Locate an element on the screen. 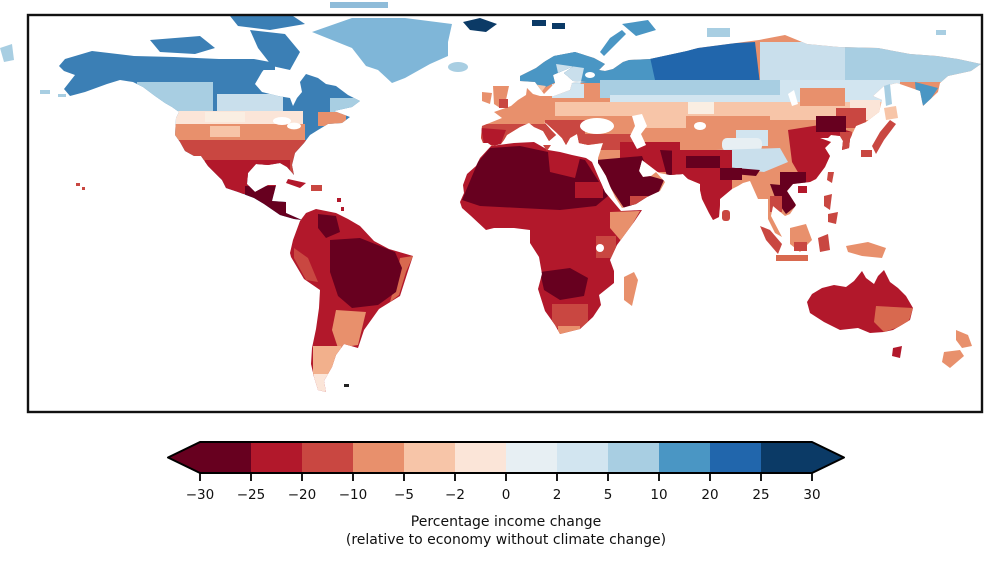 This screenshot has height=574, width=1000. caspian-sea is located at coordinates (638, 131).